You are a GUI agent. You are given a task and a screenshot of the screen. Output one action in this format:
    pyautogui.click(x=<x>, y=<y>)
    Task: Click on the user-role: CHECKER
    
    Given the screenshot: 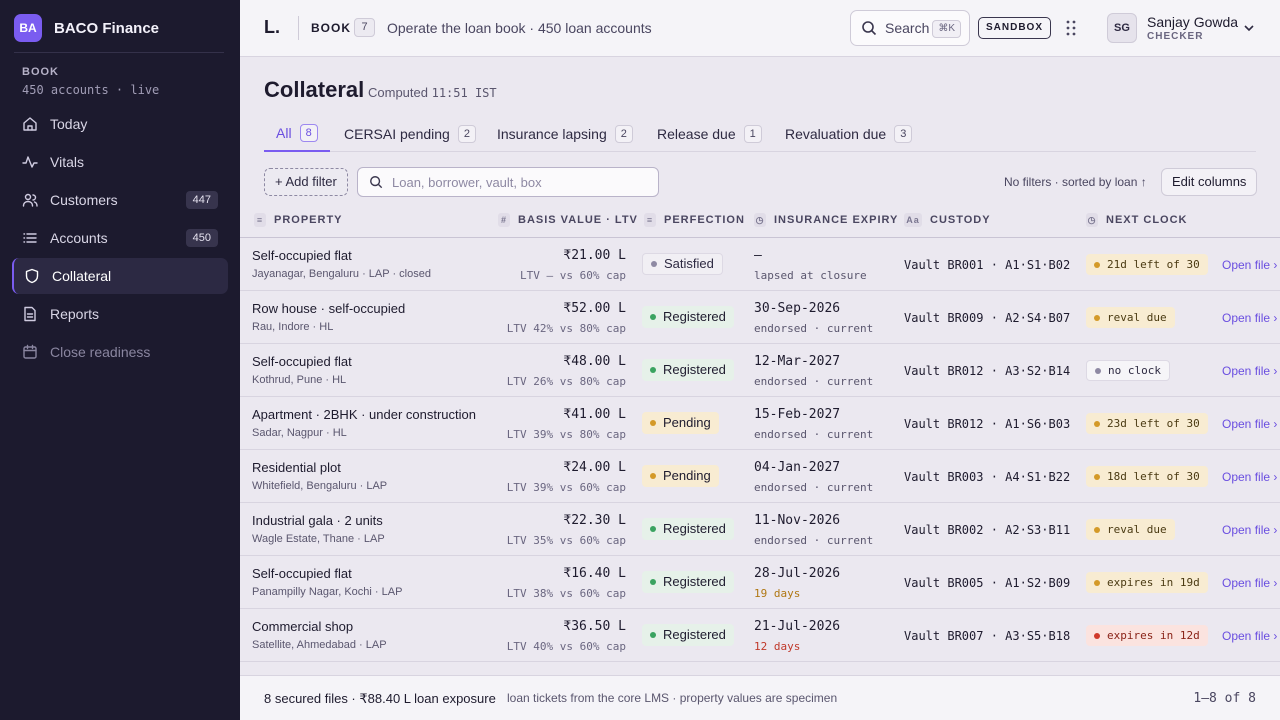 What is the action you would take?
    pyautogui.click(x=1175, y=36)
    